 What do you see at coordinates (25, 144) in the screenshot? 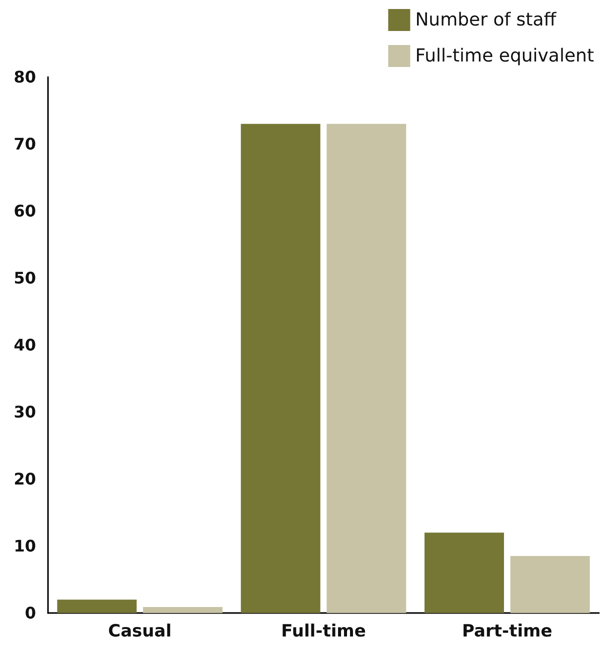
I see `y-tick-label: 70` at bounding box center [25, 144].